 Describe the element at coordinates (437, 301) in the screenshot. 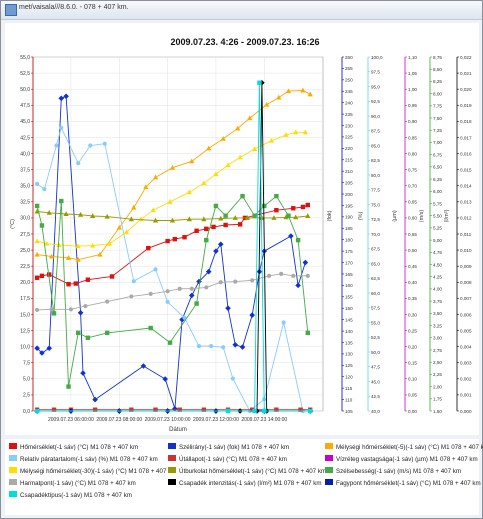

I see `y-tick-label-a5: 3,75` at that location.